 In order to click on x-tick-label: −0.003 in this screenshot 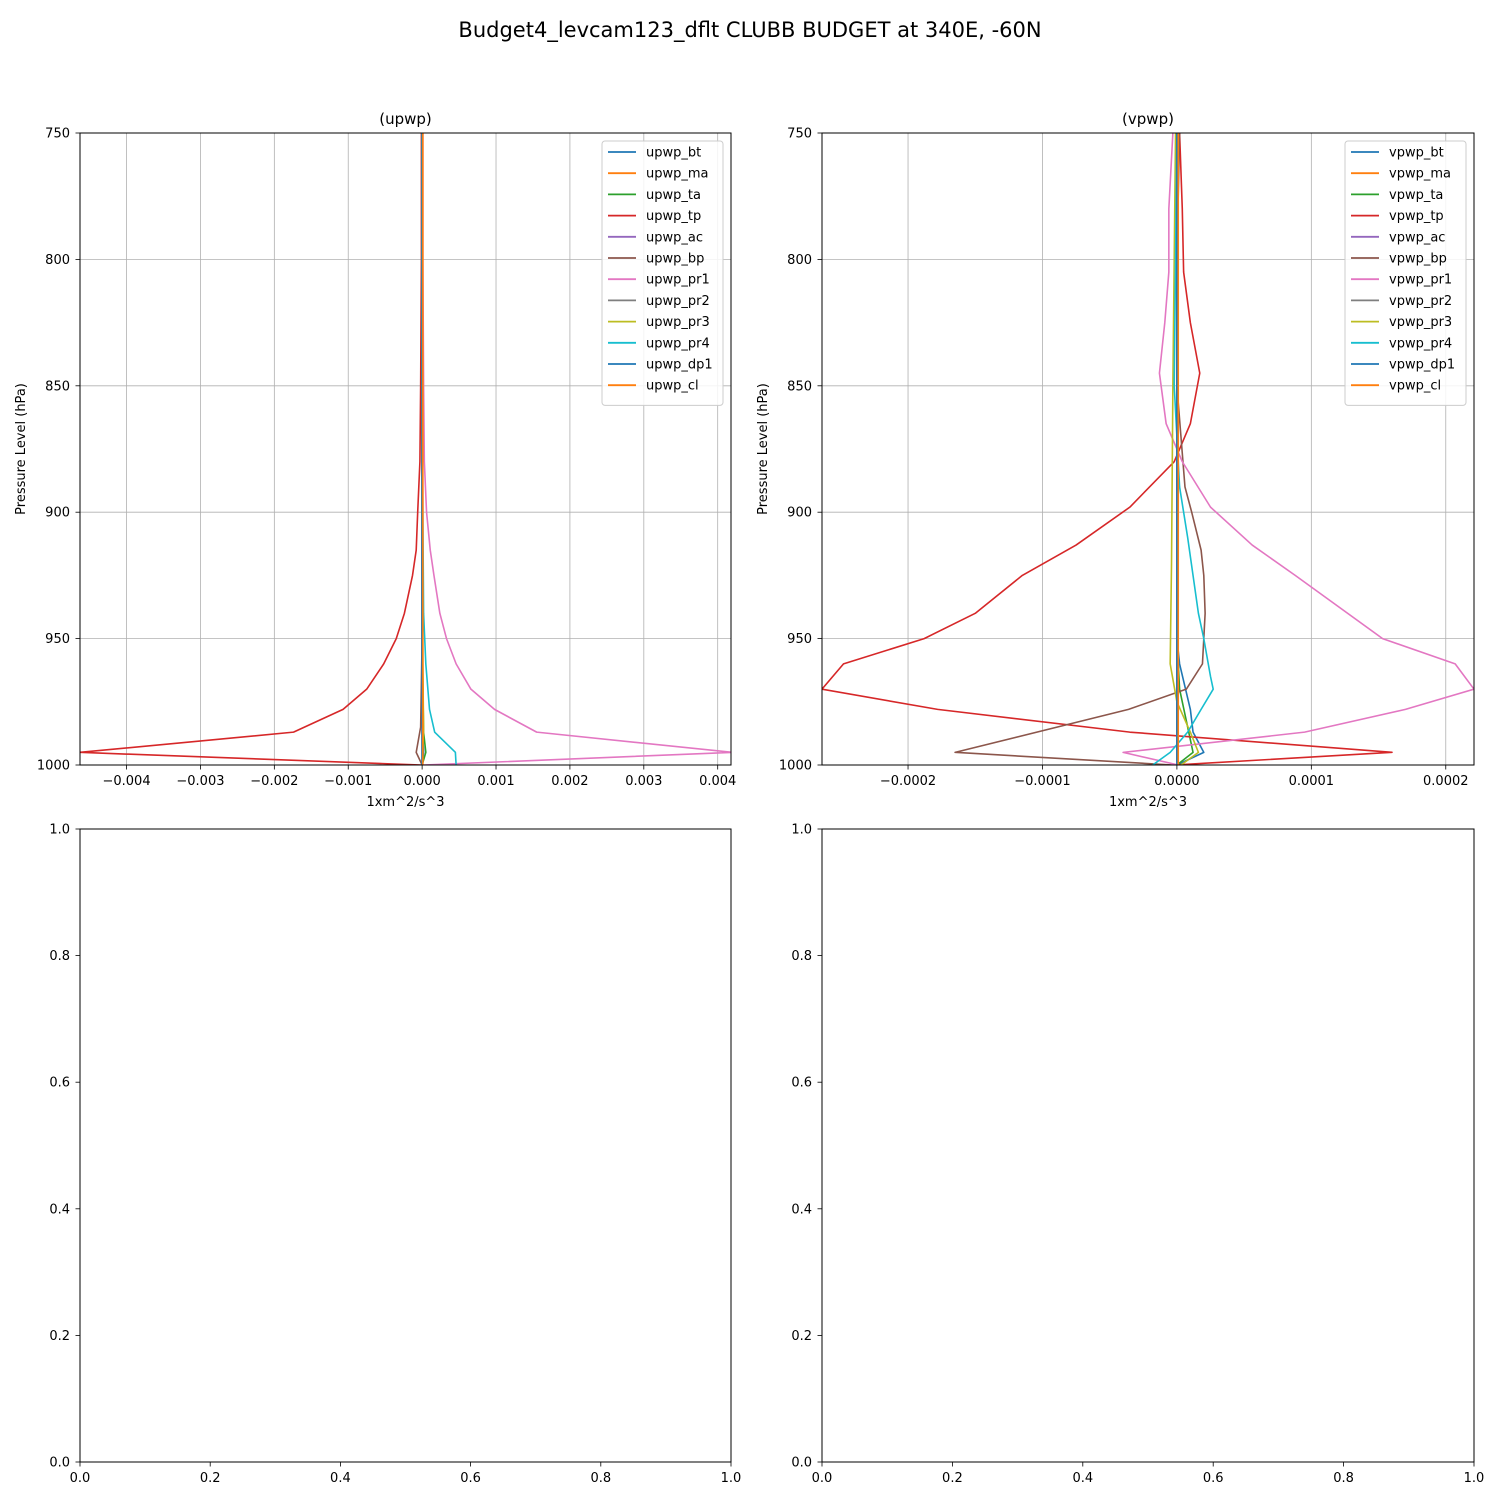, I will do `click(200, 781)`.